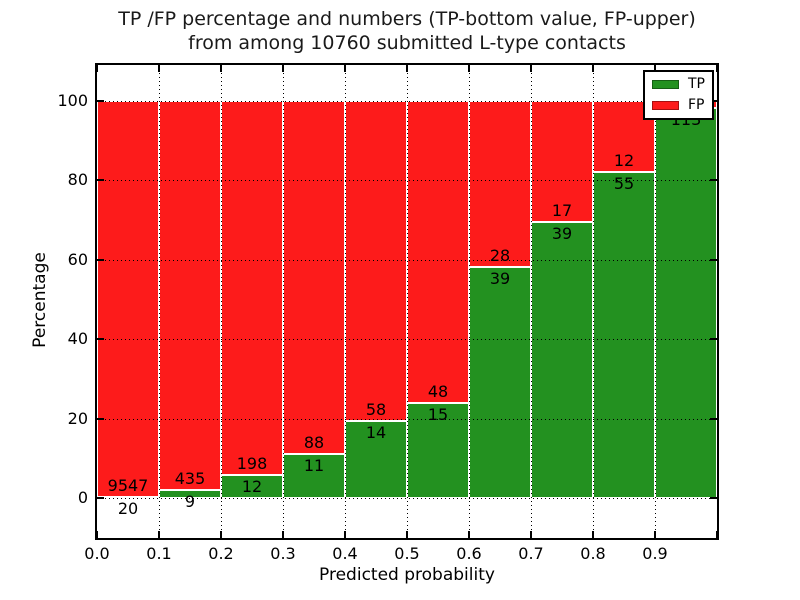 This screenshot has width=800, height=600. What do you see at coordinates (500, 255) in the screenshot?
I see `fp-count-label: 28` at bounding box center [500, 255].